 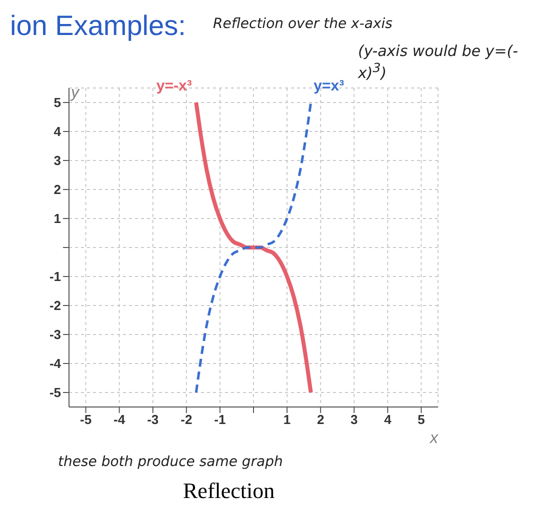 What do you see at coordinates (434, 438) in the screenshot?
I see `x-axis-title: x` at bounding box center [434, 438].